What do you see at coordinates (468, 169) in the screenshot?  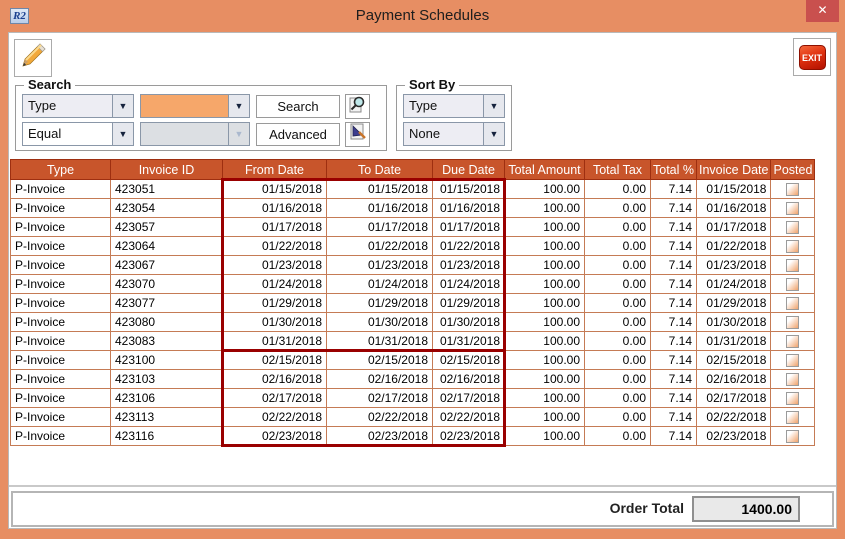 I see `column-header-due_date: Due Date` at bounding box center [468, 169].